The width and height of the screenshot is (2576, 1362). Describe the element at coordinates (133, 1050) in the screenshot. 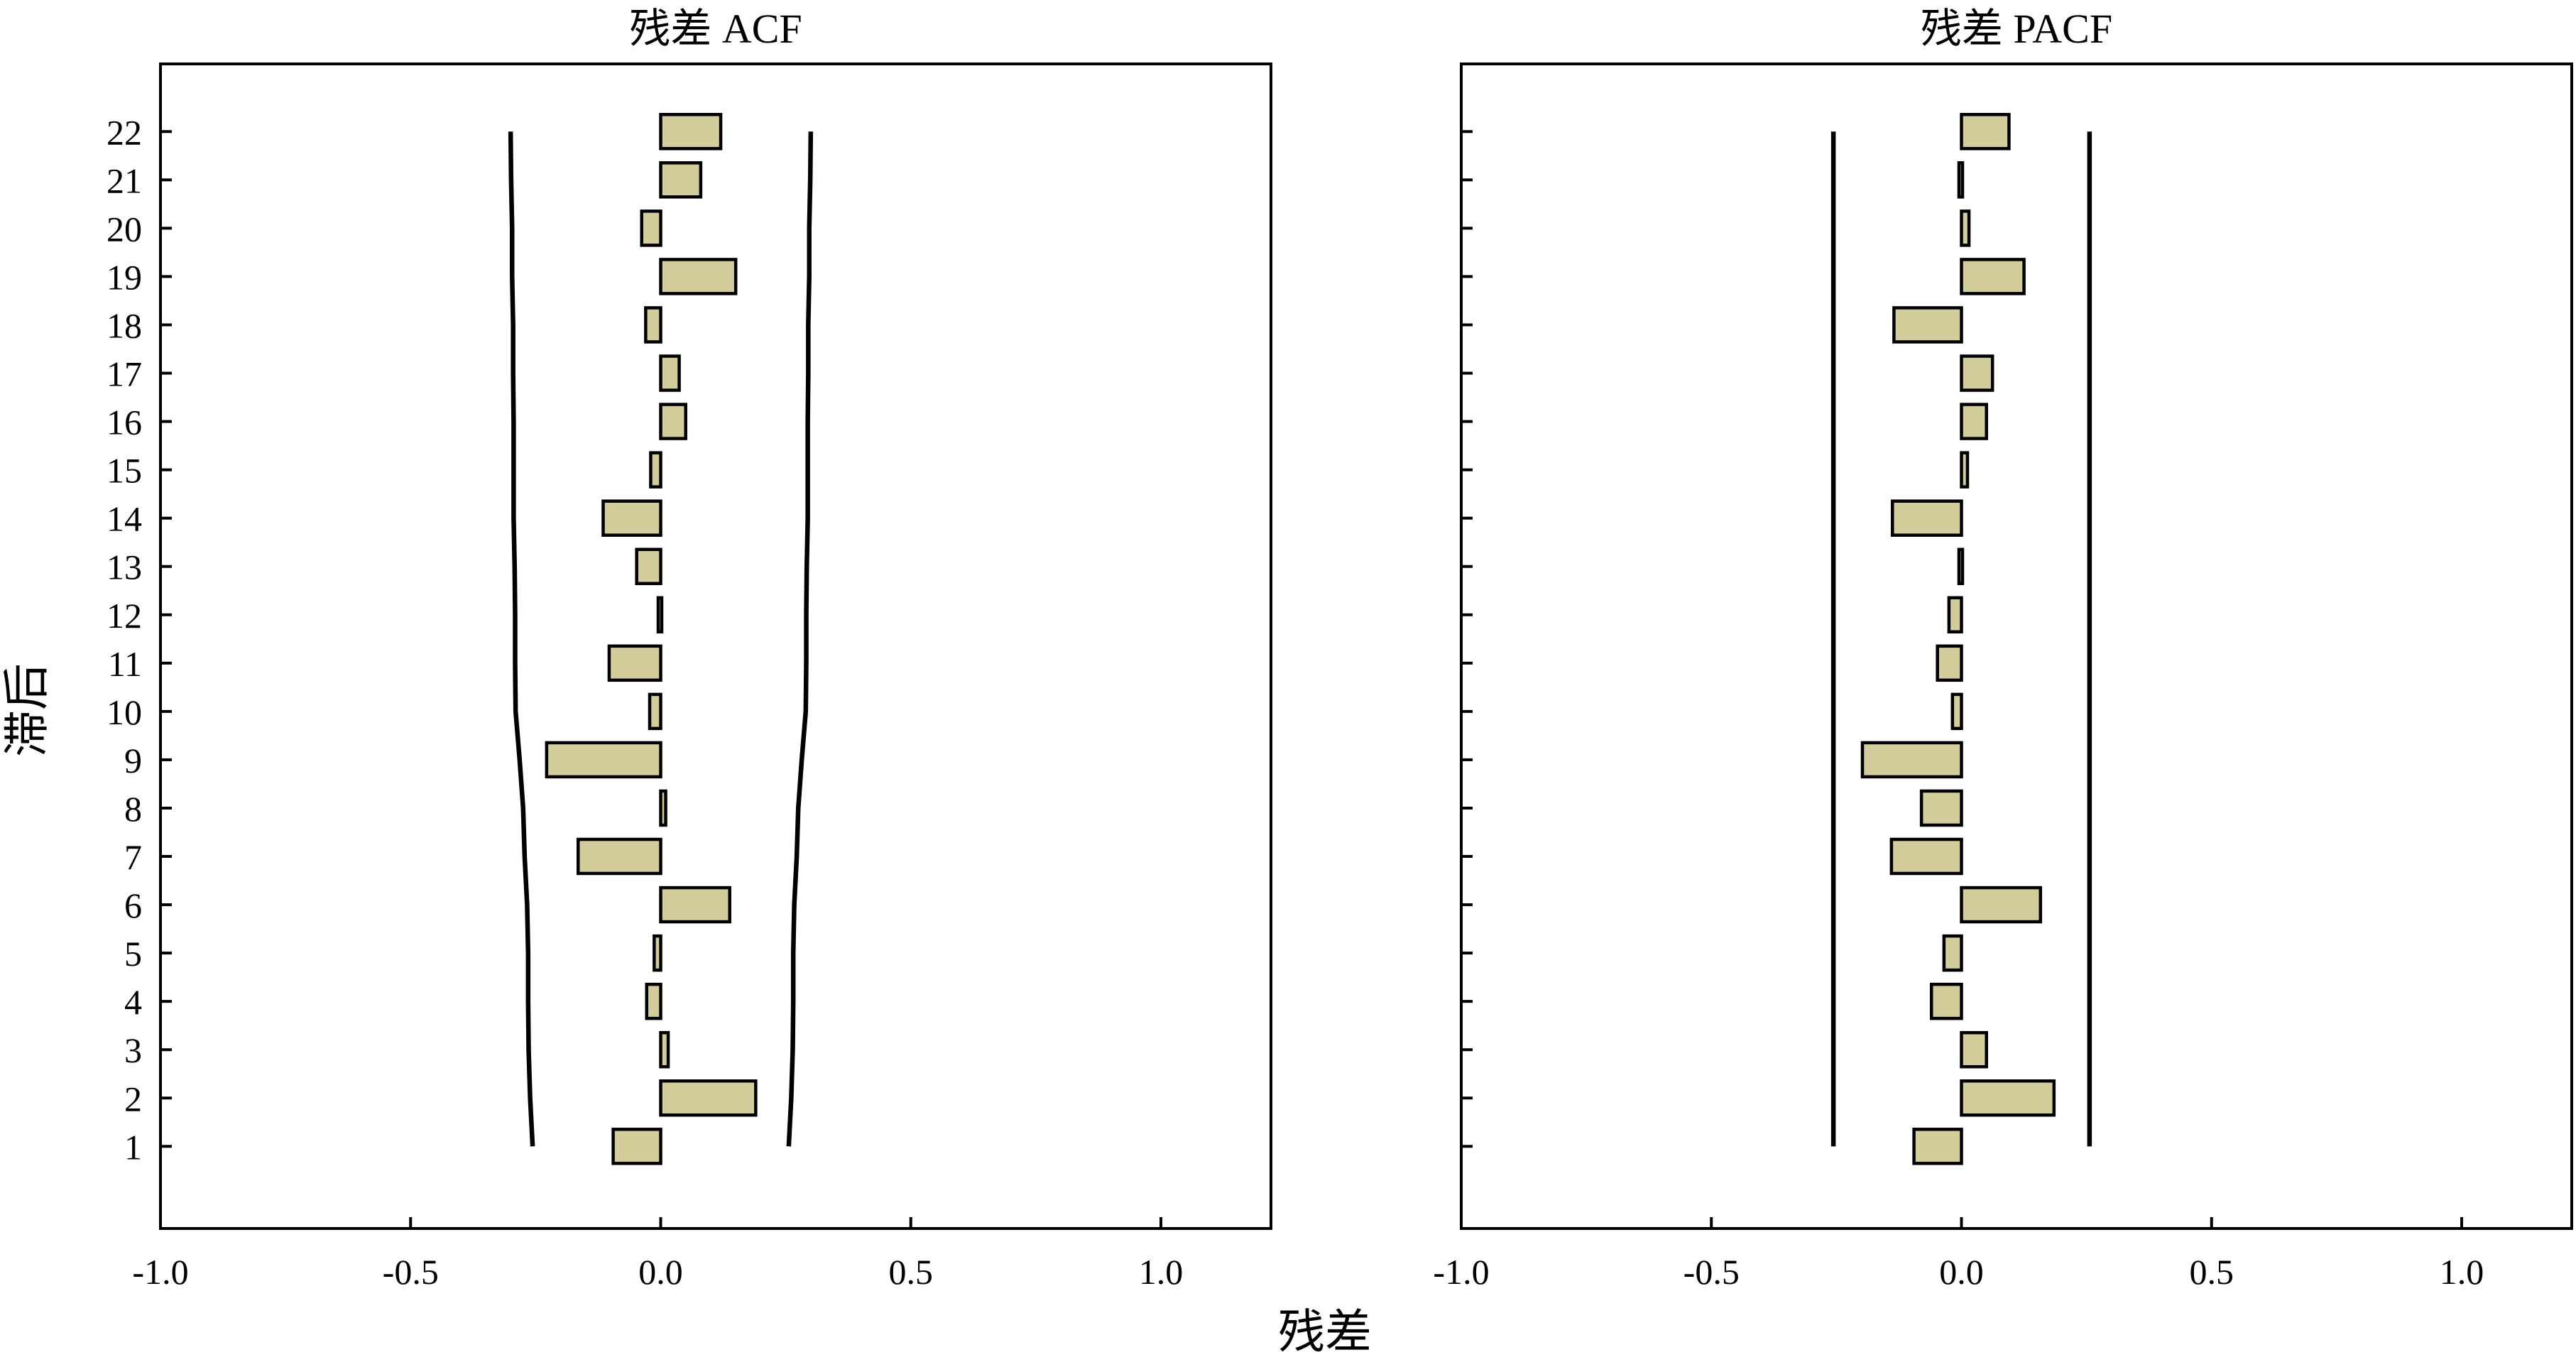

I see `acf-ytick-label: 3` at that location.